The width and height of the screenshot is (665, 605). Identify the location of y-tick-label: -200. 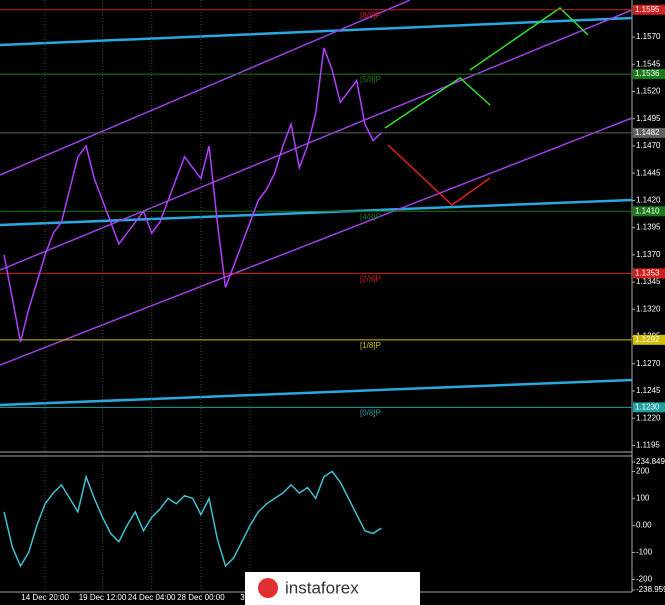
(644, 579).